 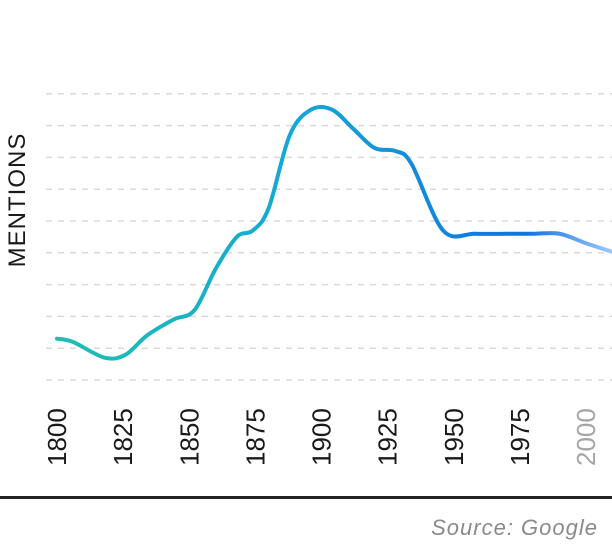 I want to click on x-tick-label: 1800, so click(x=57, y=437).